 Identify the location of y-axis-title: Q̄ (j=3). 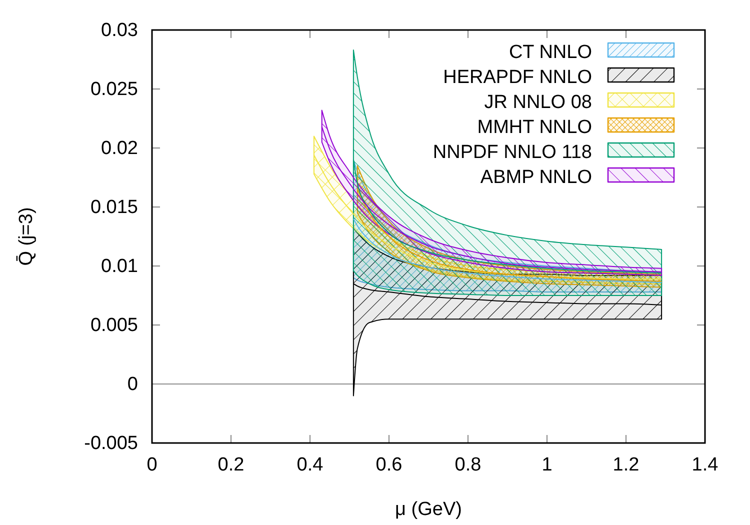
(26, 236).